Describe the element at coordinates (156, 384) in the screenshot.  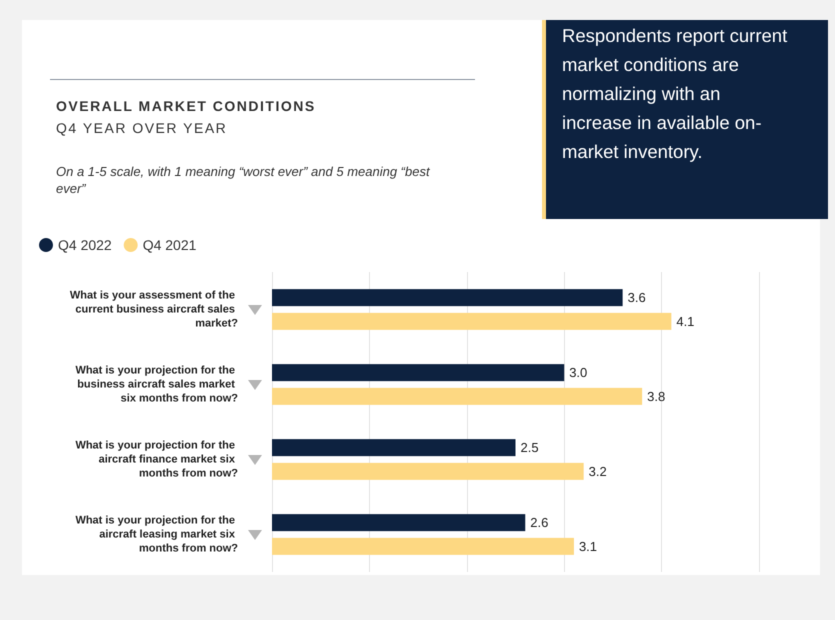
I see `y-tick-label: What is your projection for the business aircraft sales market six months from now?` at that location.